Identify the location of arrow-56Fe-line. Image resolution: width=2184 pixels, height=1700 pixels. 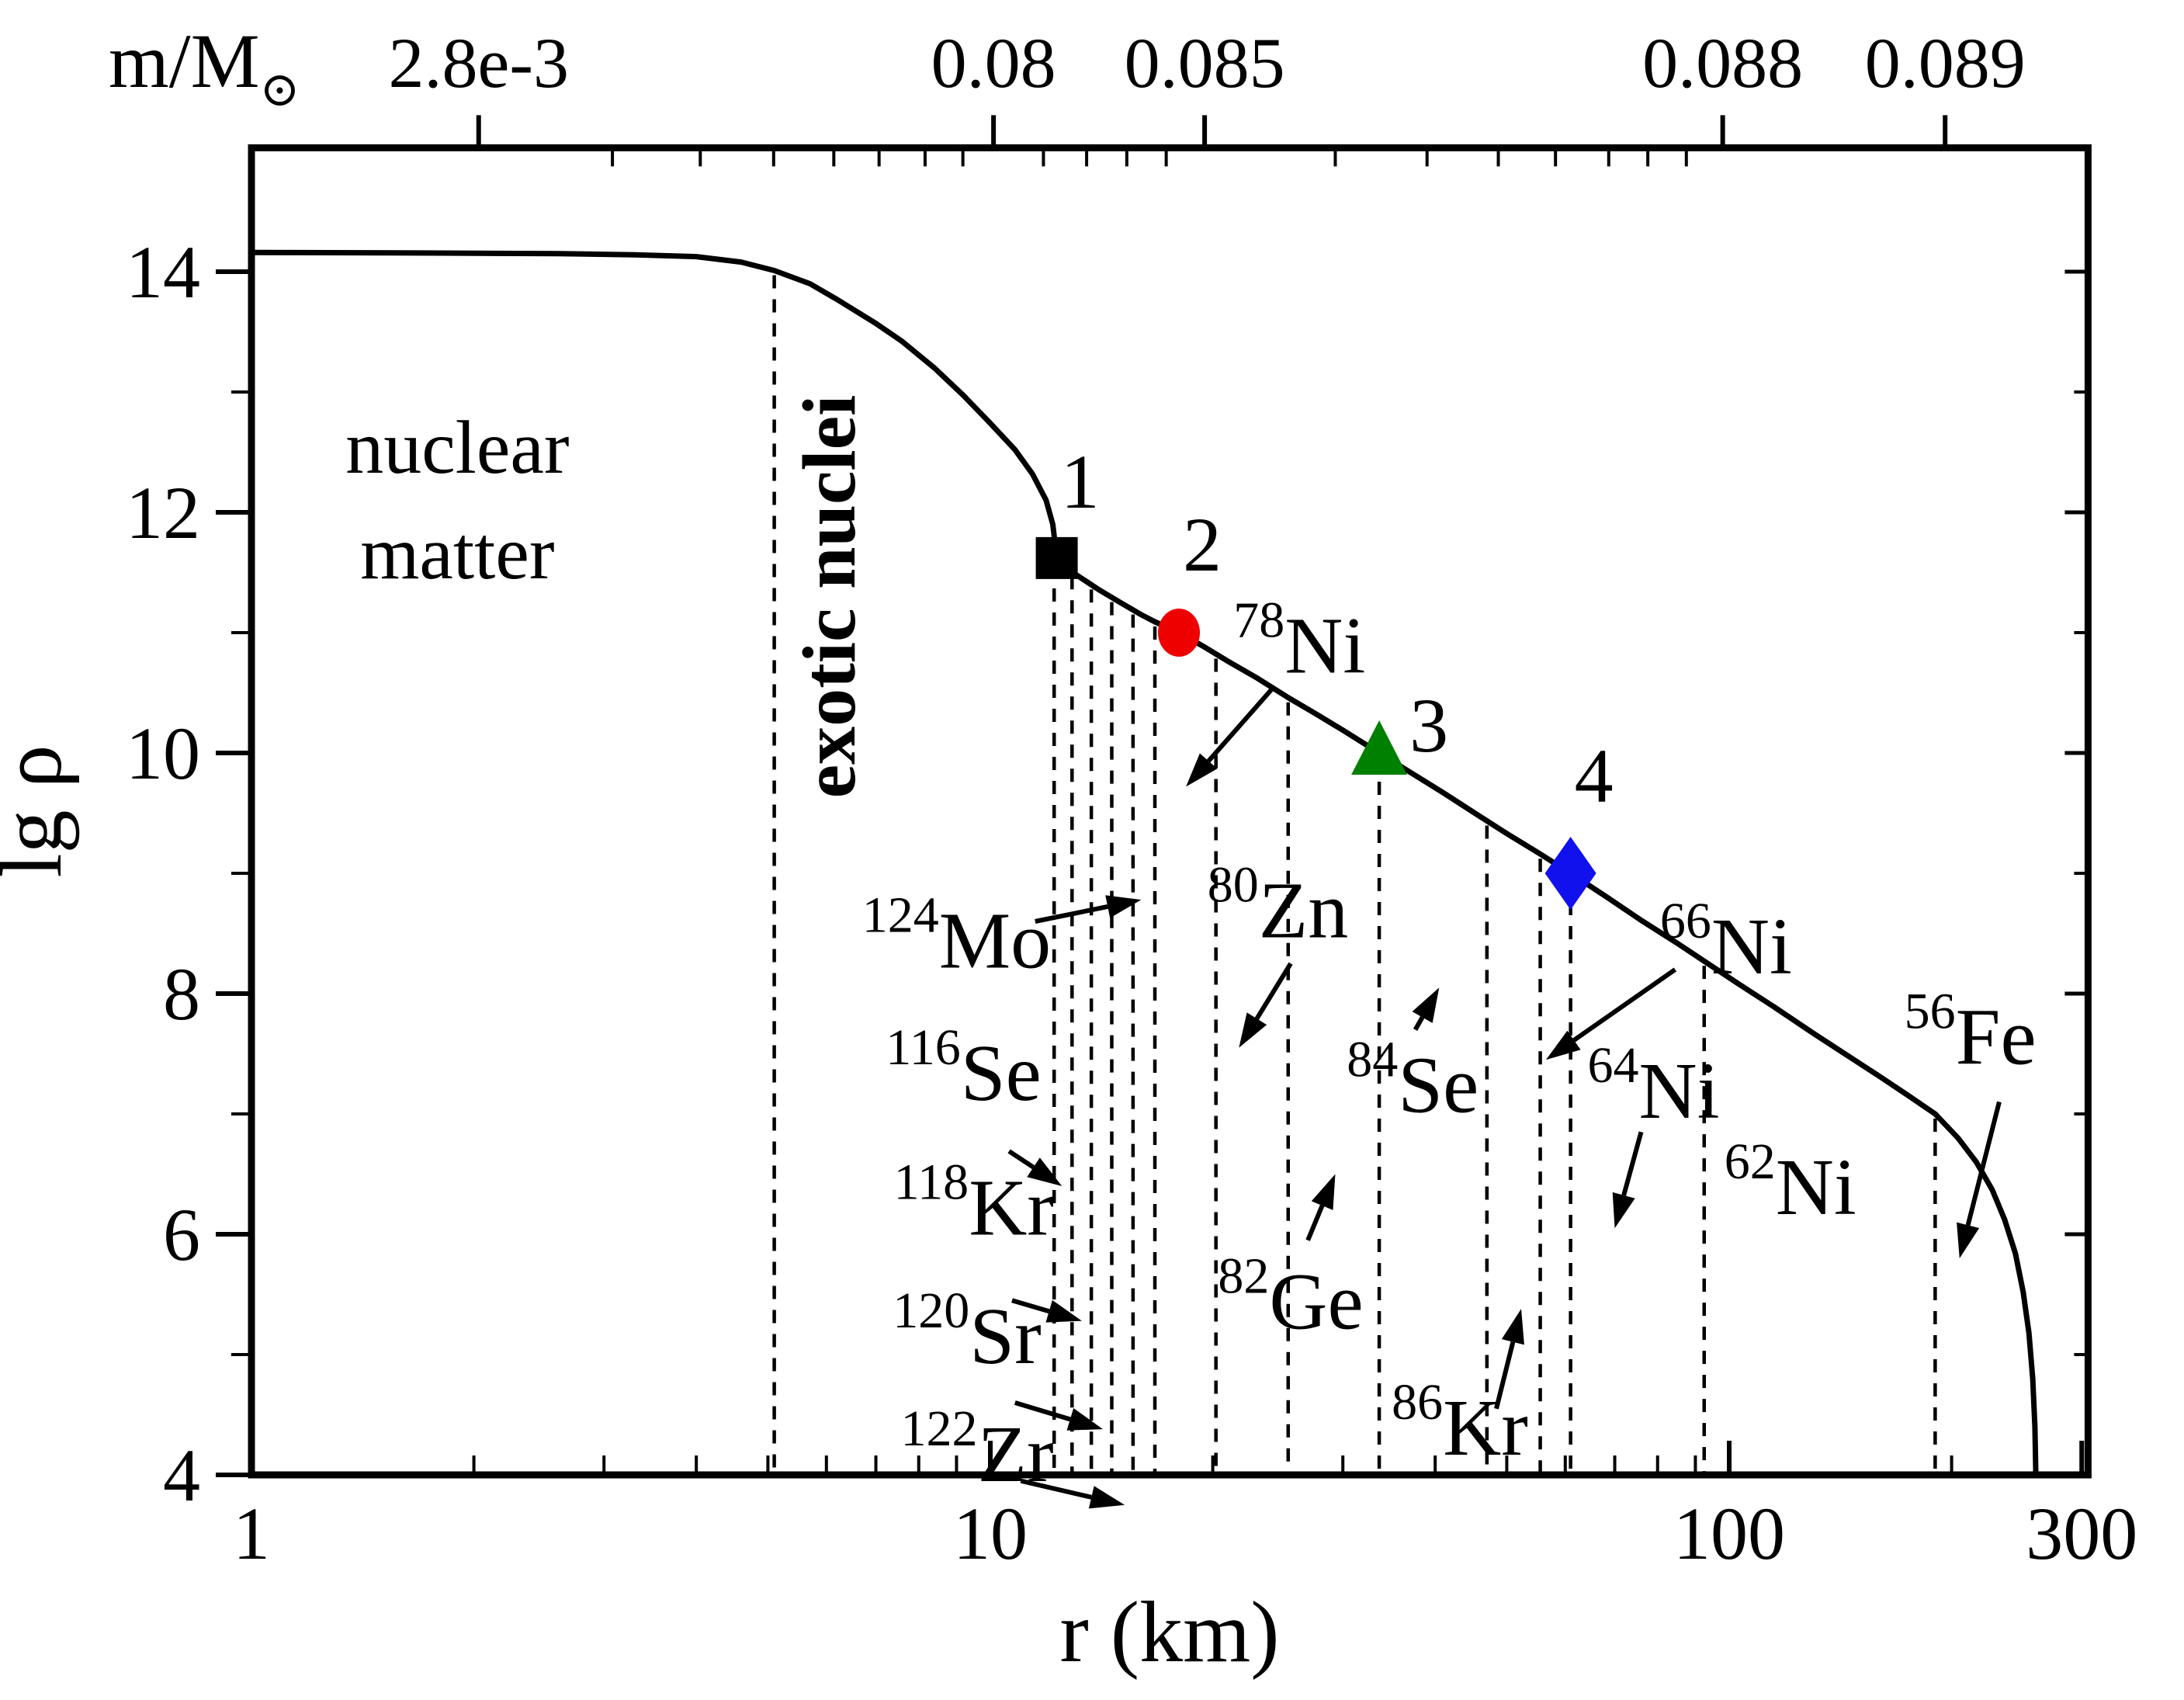
(1984, 1163).